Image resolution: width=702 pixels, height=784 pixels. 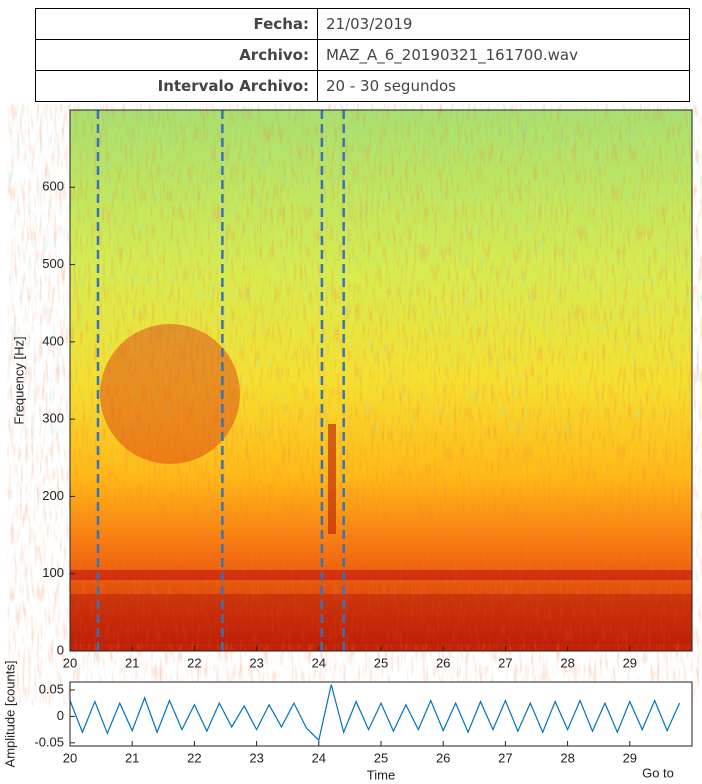 What do you see at coordinates (176, 24) in the screenshot?
I see `label: Fecha:` at bounding box center [176, 24].